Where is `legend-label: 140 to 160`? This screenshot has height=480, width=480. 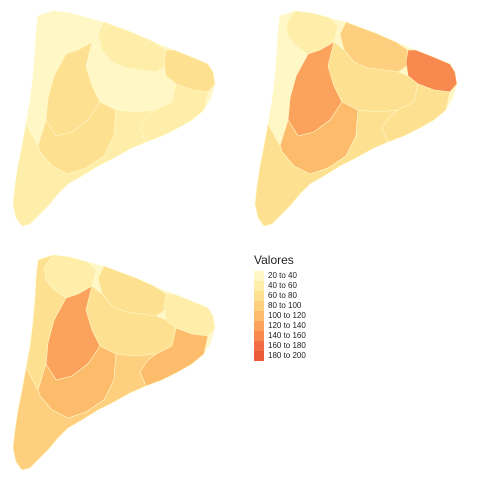 legend-label: 140 to 160 is located at coordinates (287, 335).